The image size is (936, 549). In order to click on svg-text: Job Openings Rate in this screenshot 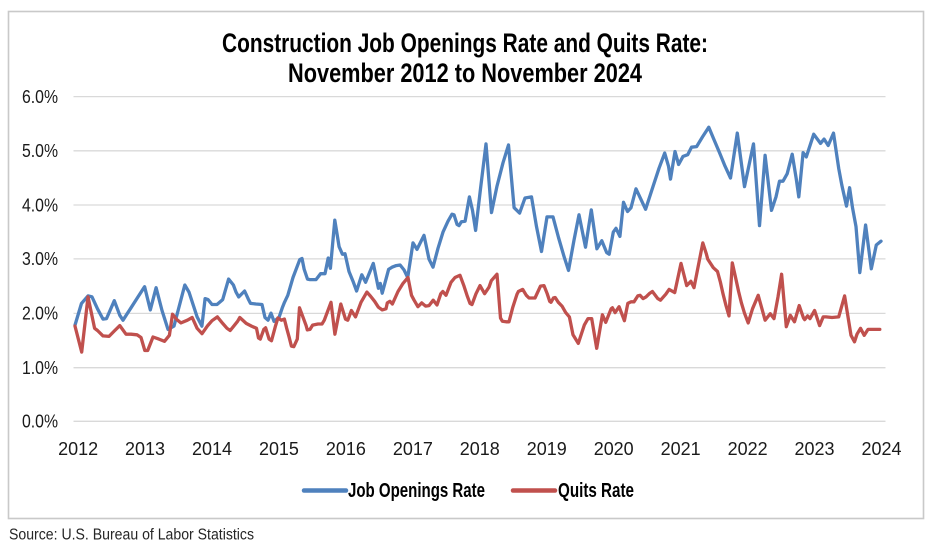, I will do `click(416, 491)`.